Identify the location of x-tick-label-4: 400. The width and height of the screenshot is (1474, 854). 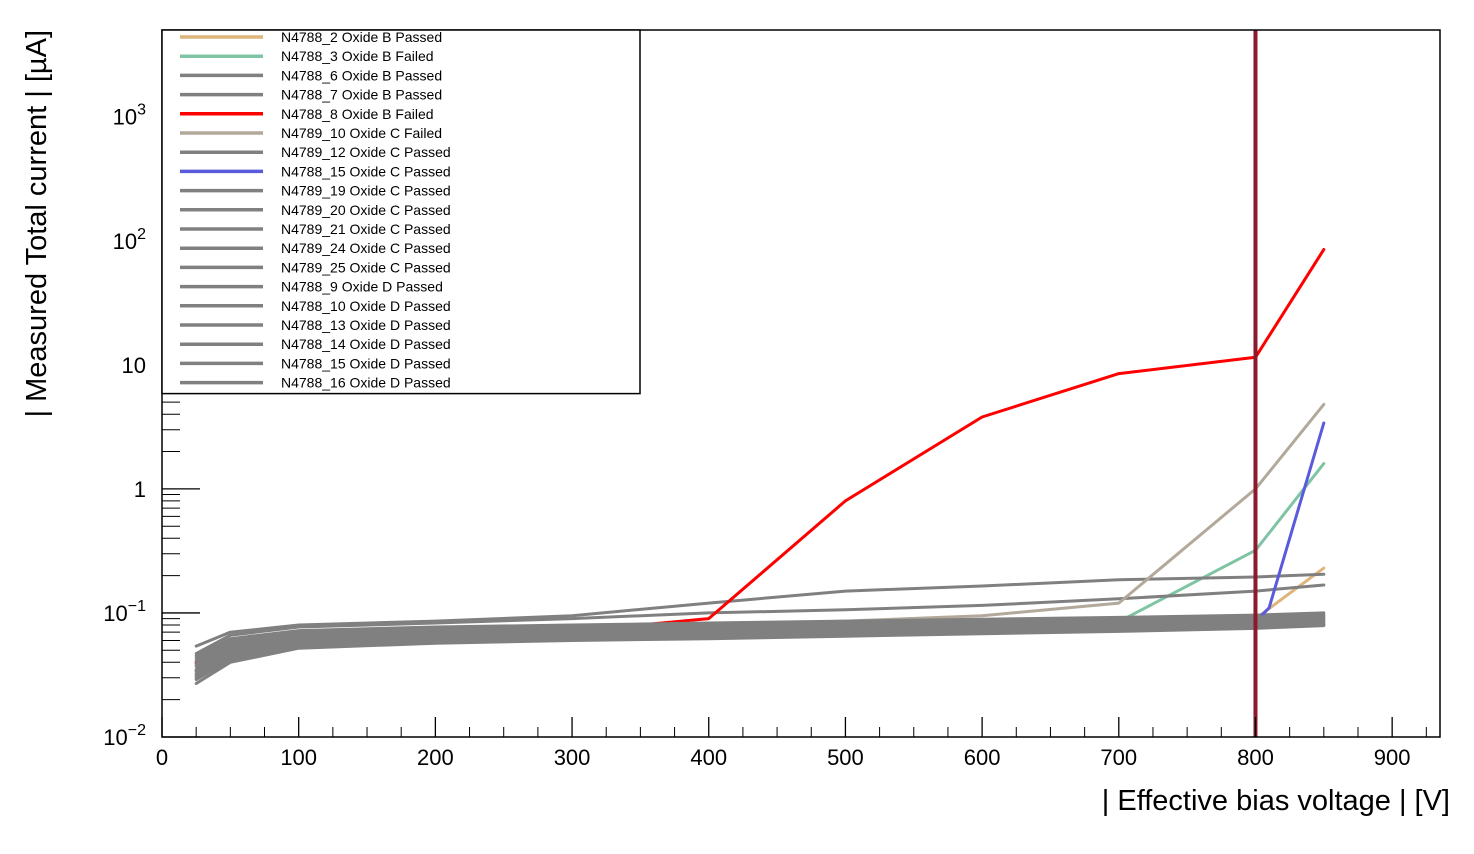
(708, 757).